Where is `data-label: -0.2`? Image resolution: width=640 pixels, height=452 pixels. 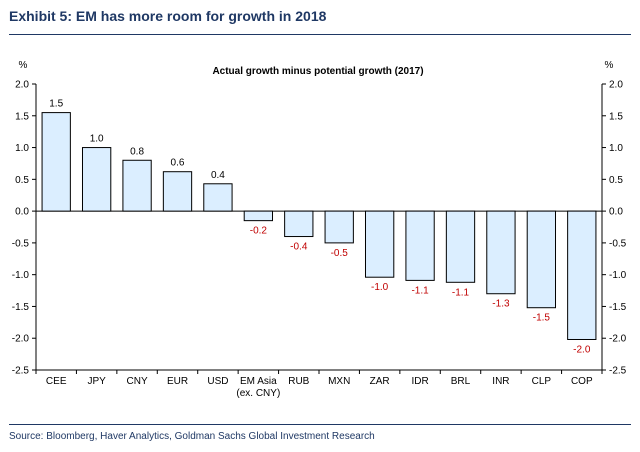
data-label: -0.2 is located at coordinates (259, 231).